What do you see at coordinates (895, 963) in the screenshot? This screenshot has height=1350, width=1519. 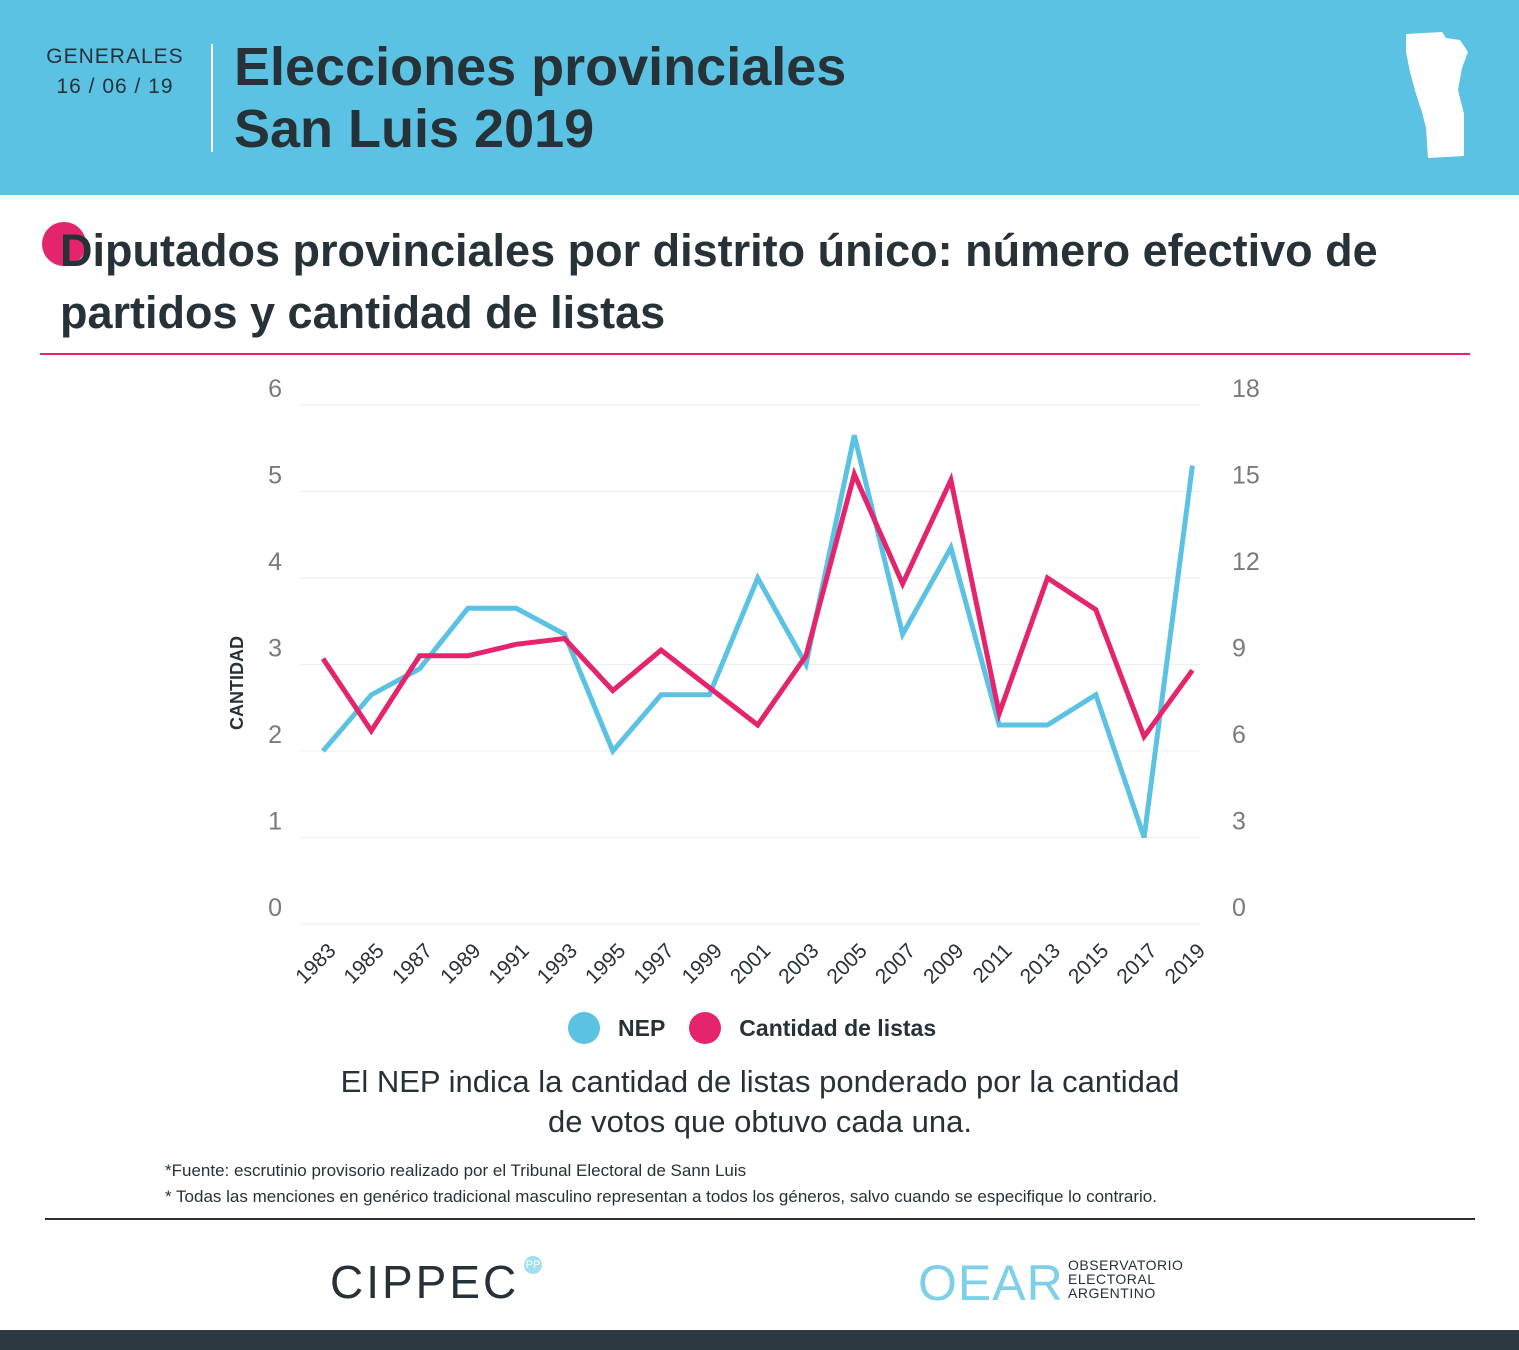 I see `x-tick-label: 2007` at bounding box center [895, 963].